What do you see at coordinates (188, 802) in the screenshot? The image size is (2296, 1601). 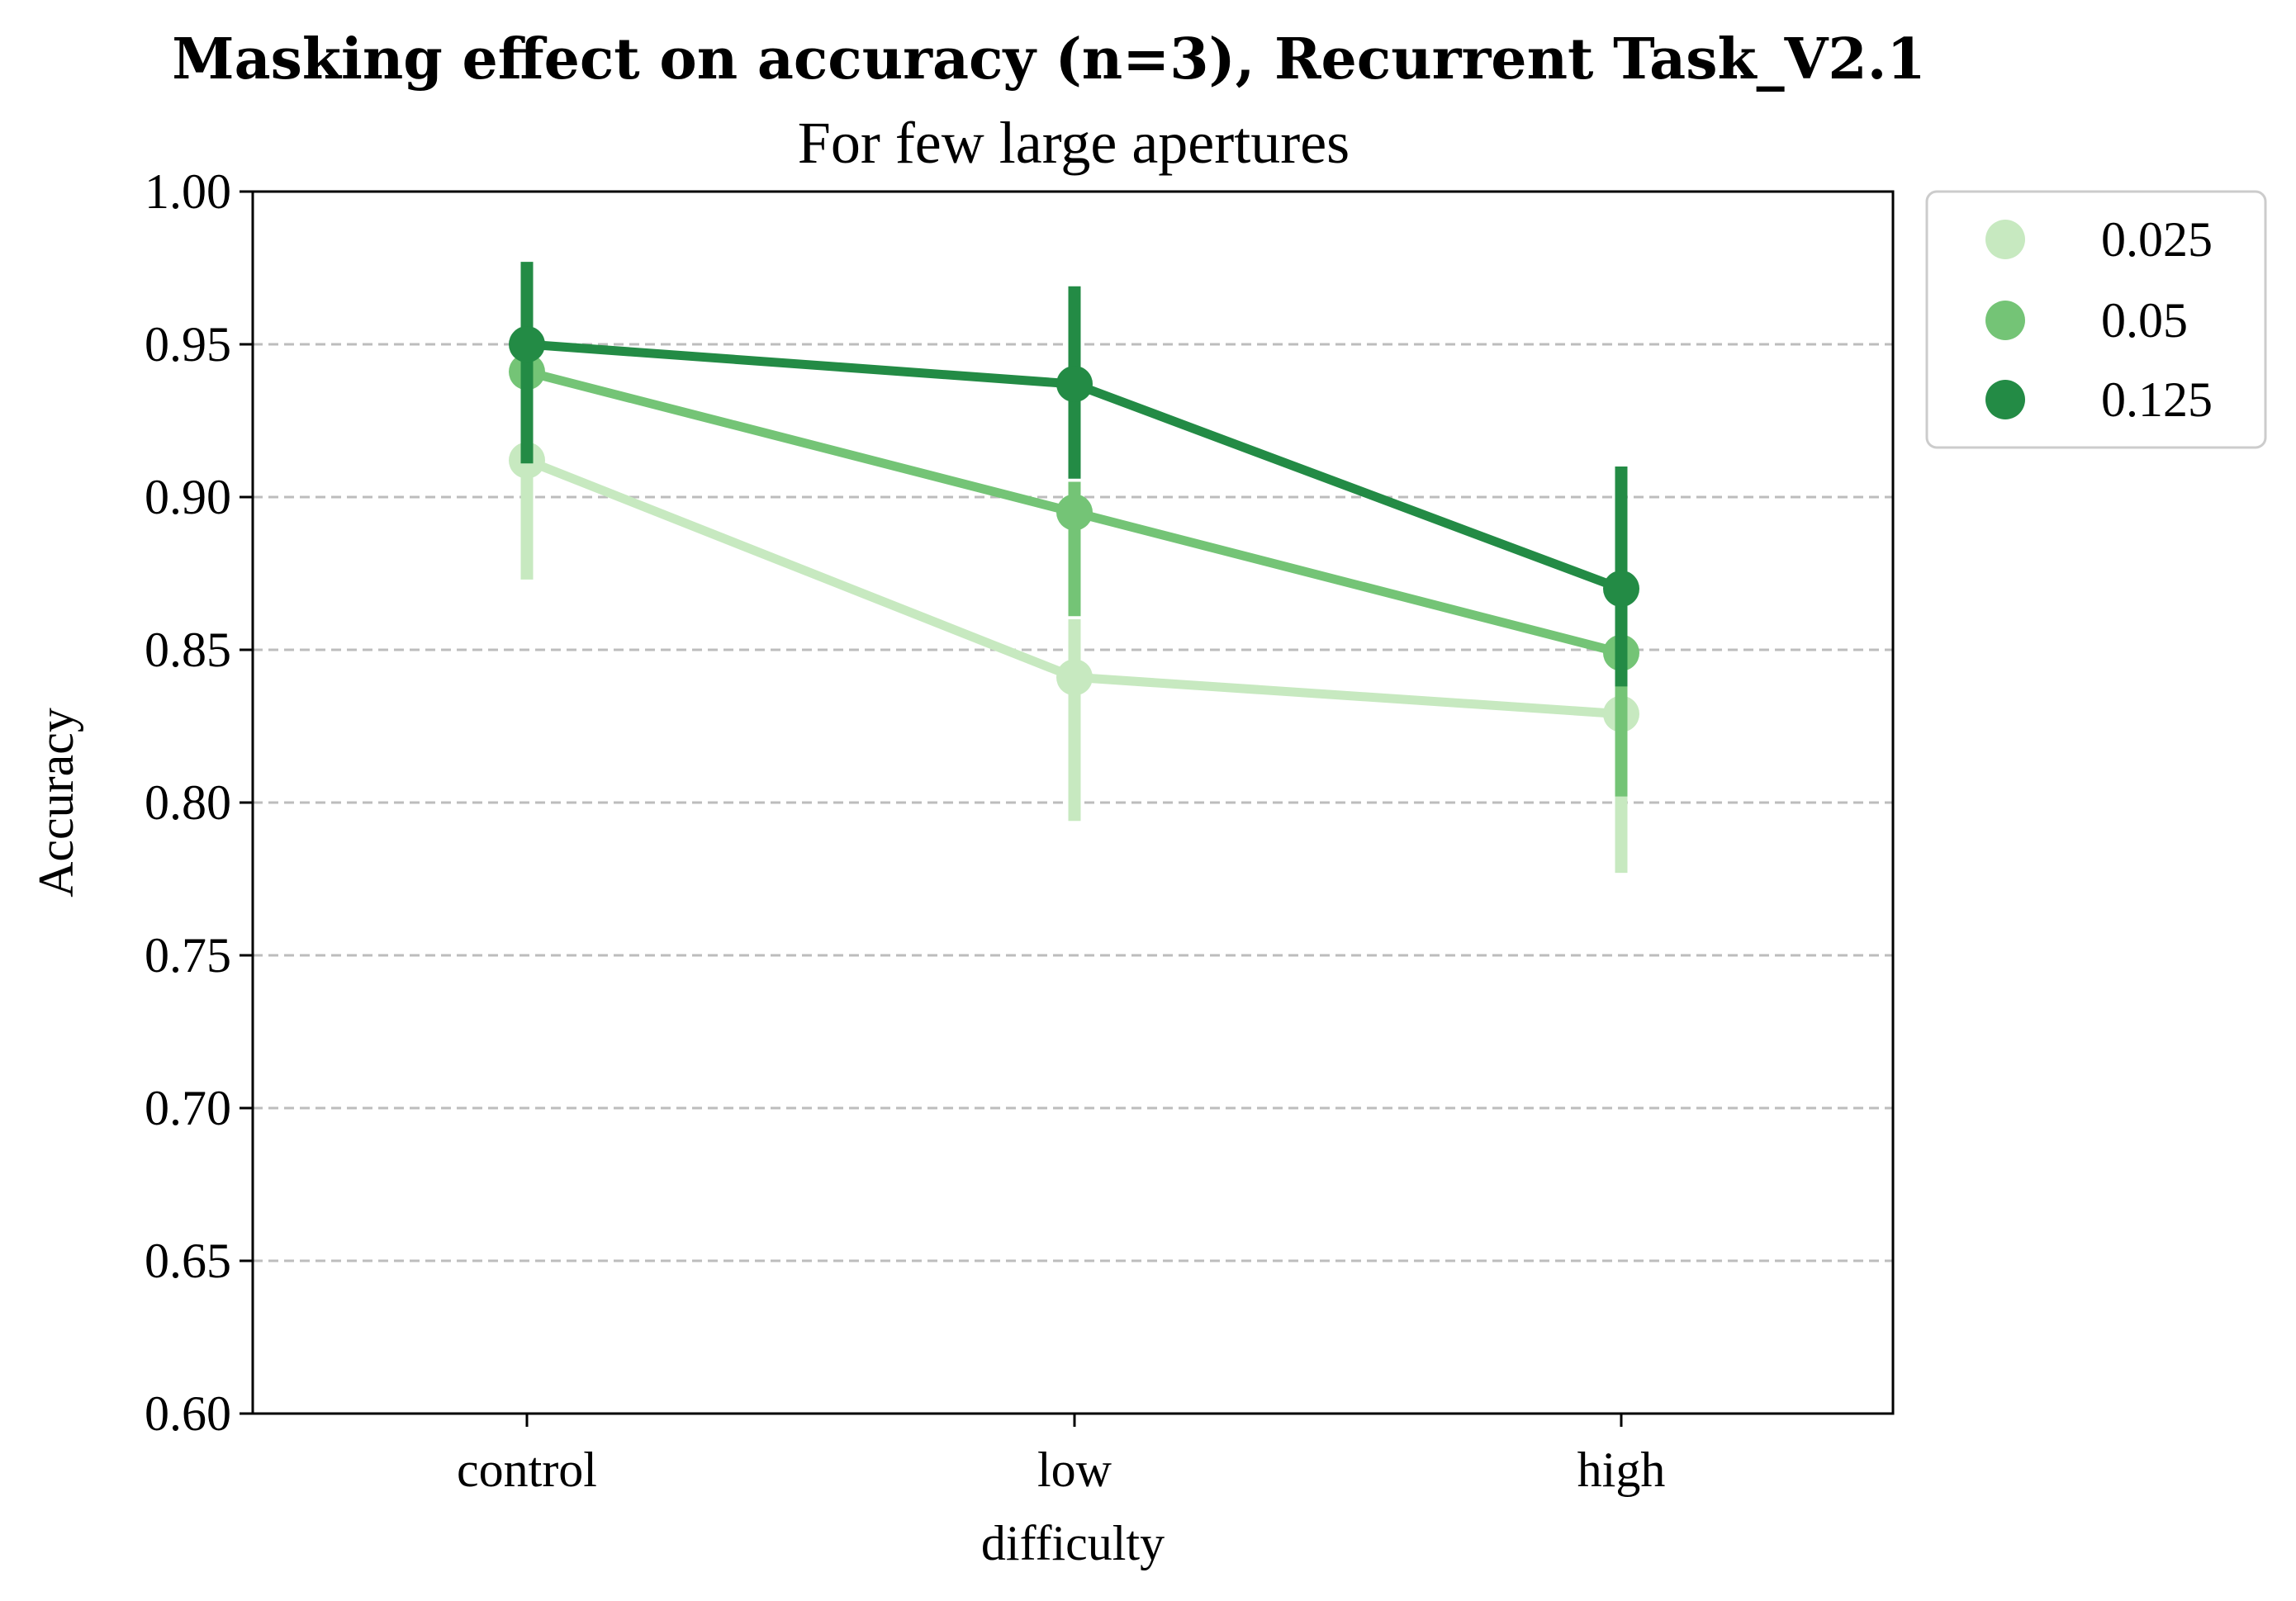 I see `y-tick-label: 0.80` at bounding box center [188, 802].